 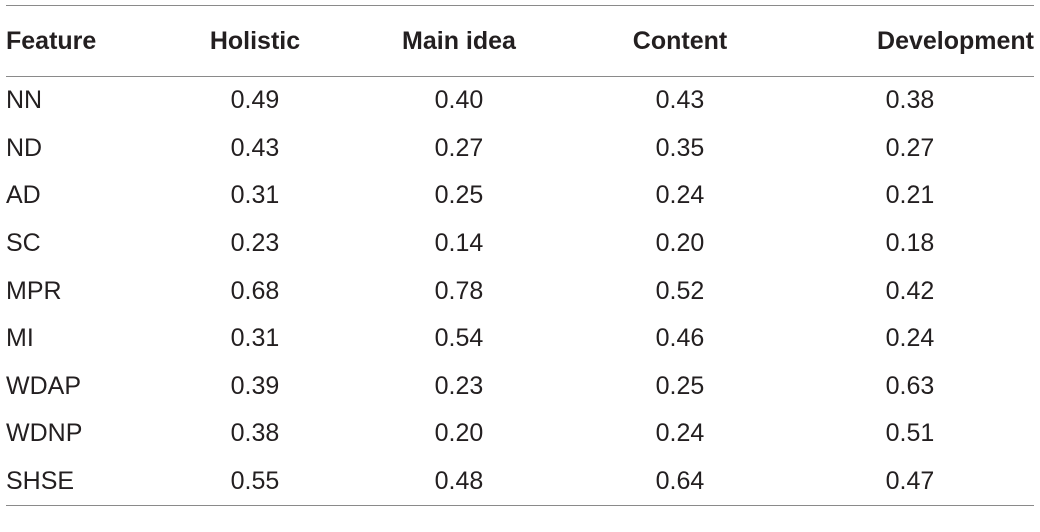 What do you see at coordinates (459, 100) in the screenshot?
I see `main-idea-cell: 0.40` at bounding box center [459, 100].